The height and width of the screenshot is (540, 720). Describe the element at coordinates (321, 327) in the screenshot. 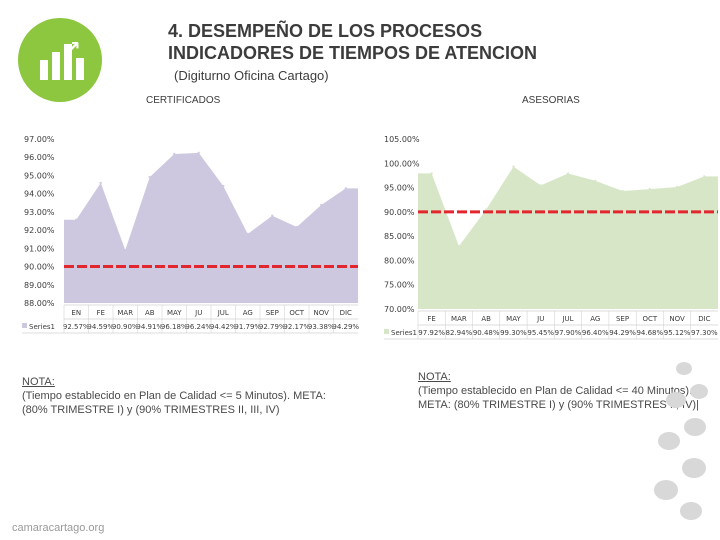

I see `data-label: 93.38%` at that location.